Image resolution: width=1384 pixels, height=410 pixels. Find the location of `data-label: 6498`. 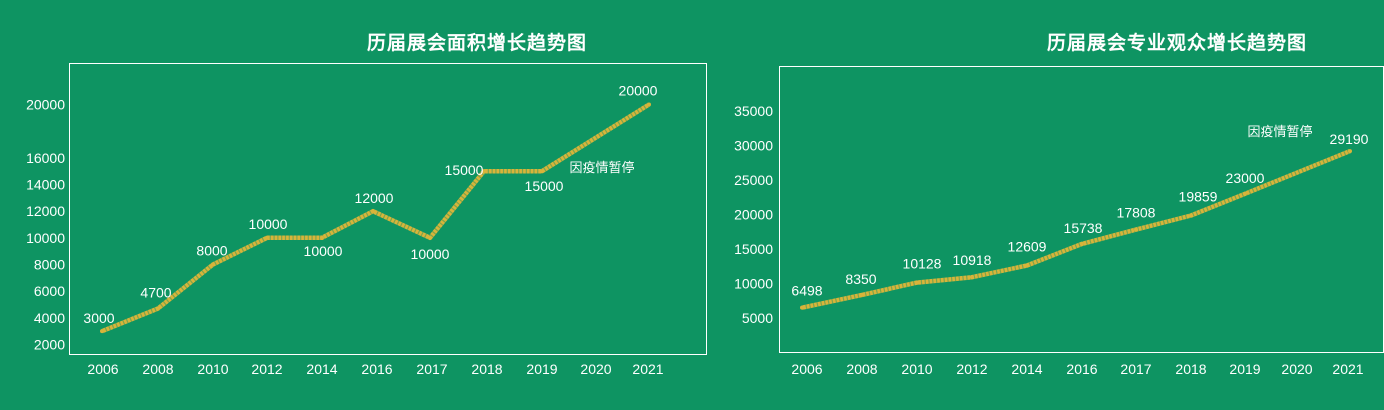

data-label: 6498 is located at coordinates (806, 291).